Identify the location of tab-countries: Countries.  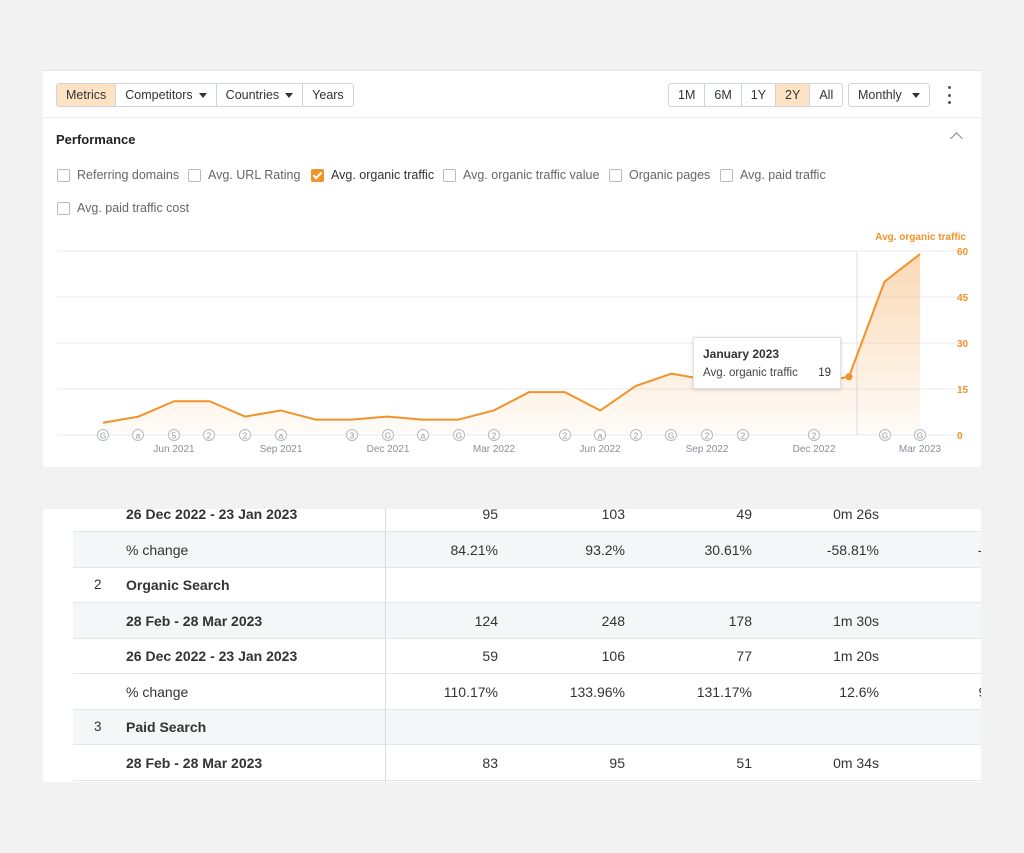
(260, 95).